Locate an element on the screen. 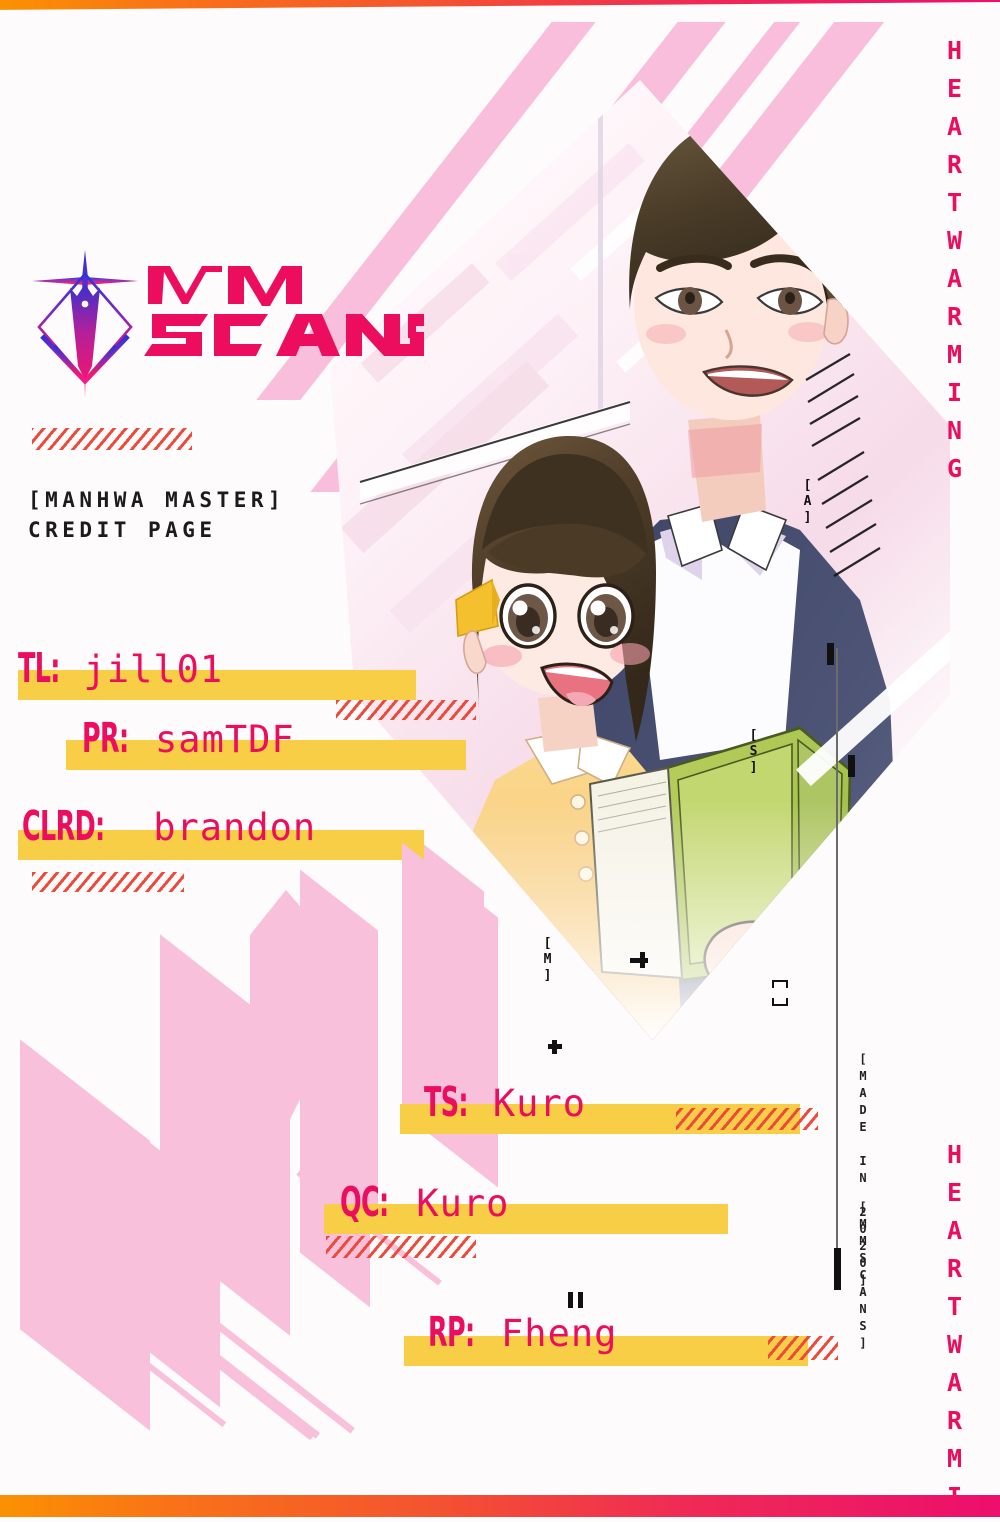 The height and width of the screenshot is (1522, 1000). credit-role-tl: TL: is located at coordinates (39, 668).